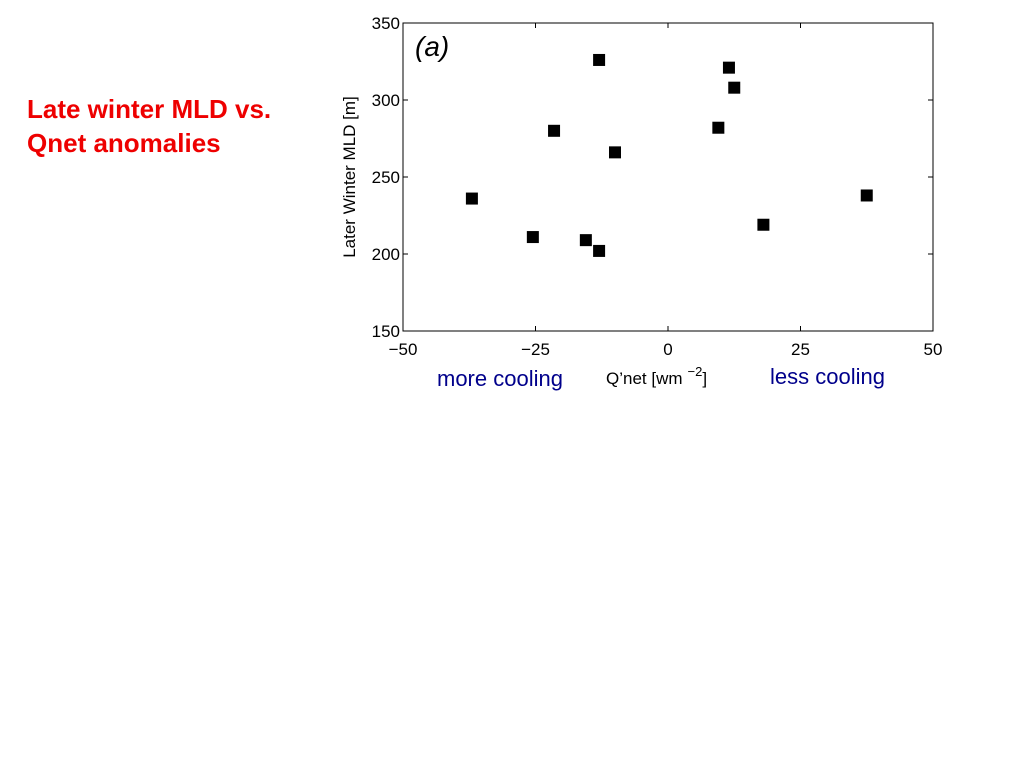 This screenshot has width=1024, height=768. What do you see at coordinates (704, 378) in the screenshot?
I see `x-axis-label-suffix: ]` at bounding box center [704, 378].